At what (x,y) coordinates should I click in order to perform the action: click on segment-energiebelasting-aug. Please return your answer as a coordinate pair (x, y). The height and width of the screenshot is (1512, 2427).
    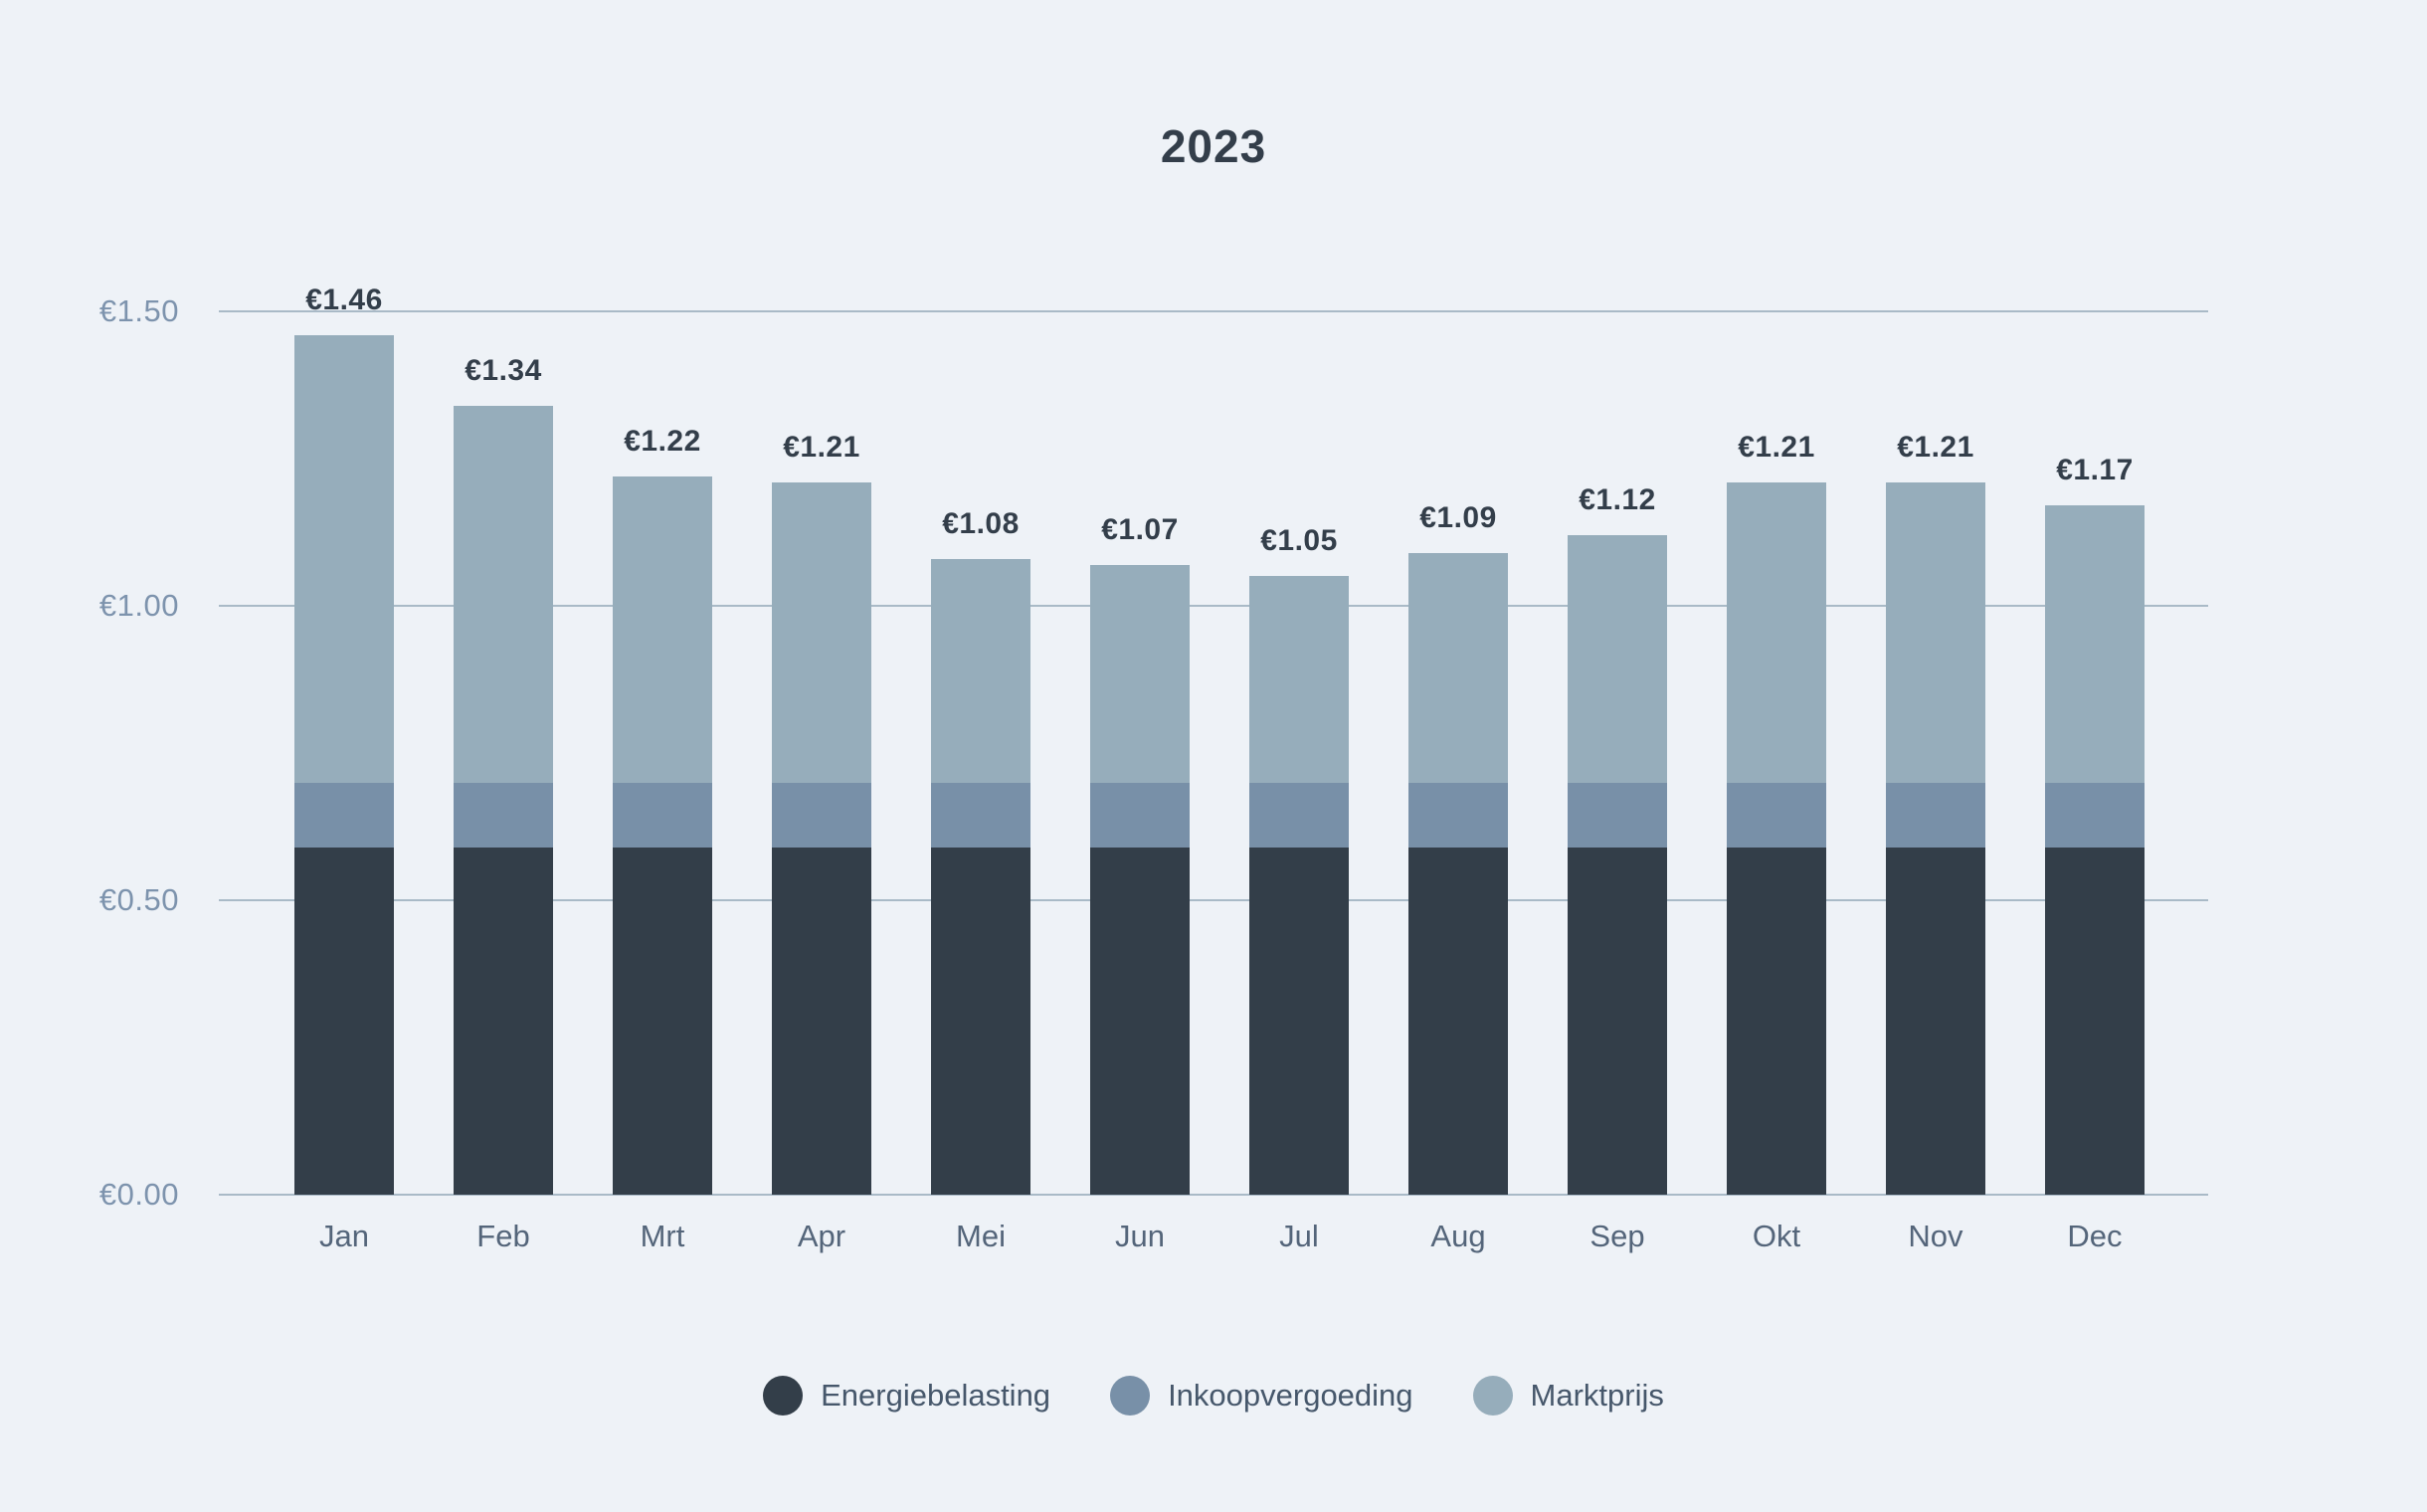
    Looking at the image, I should click on (1458, 1021).